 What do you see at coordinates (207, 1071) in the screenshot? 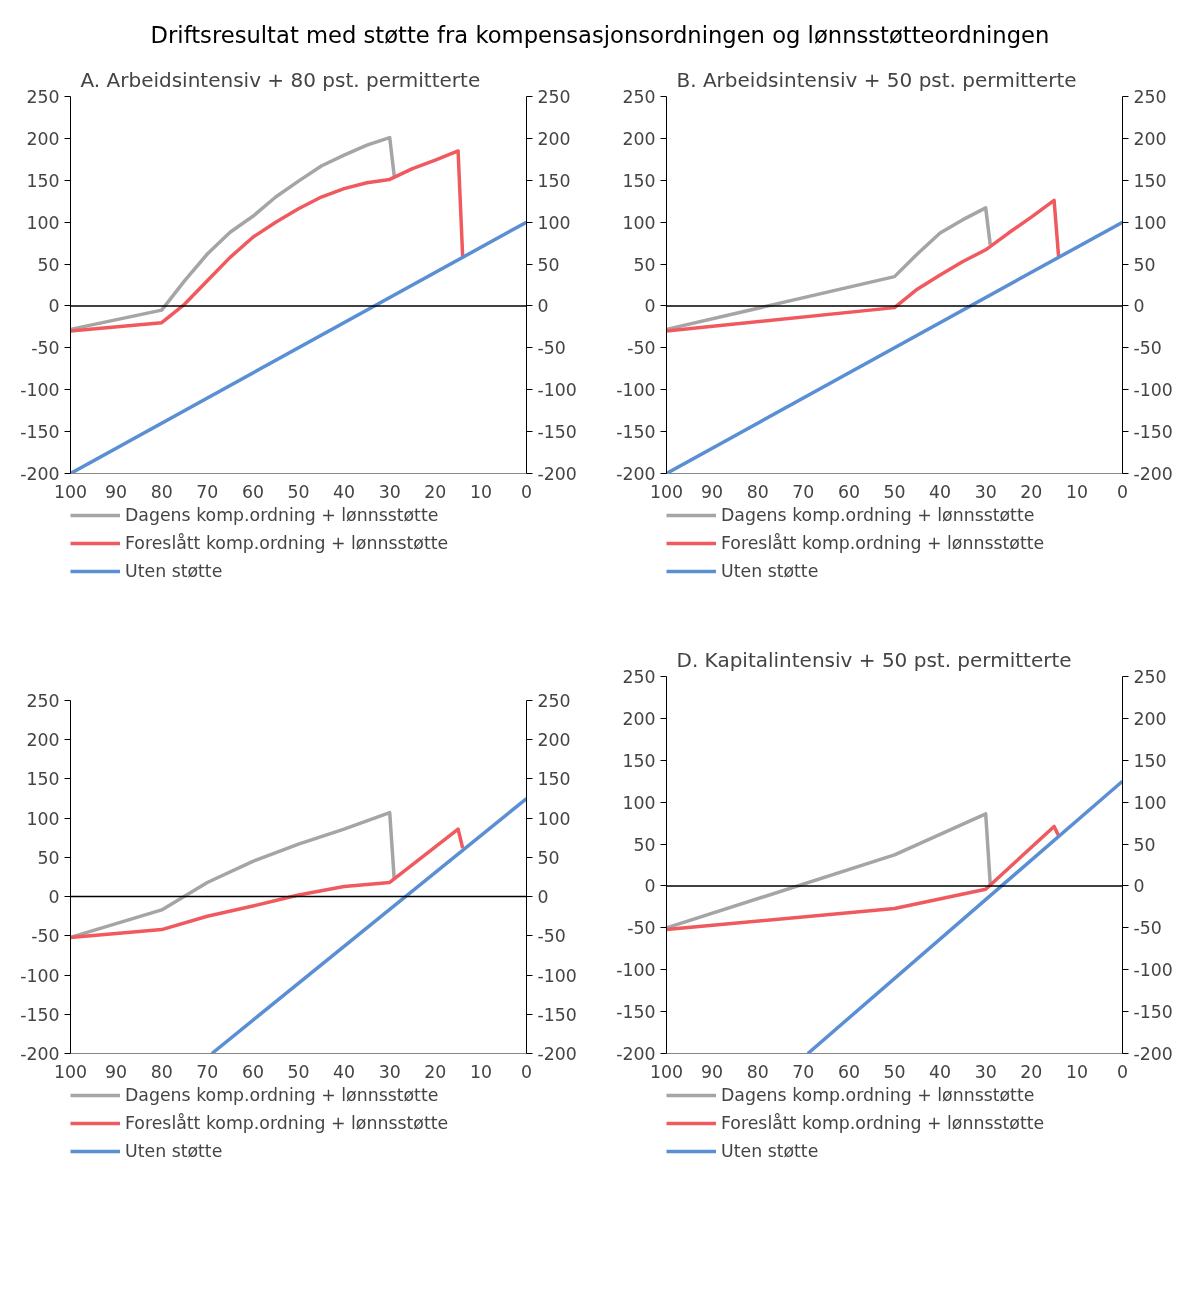
I see `x-tick-label: 70` at bounding box center [207, 1071].